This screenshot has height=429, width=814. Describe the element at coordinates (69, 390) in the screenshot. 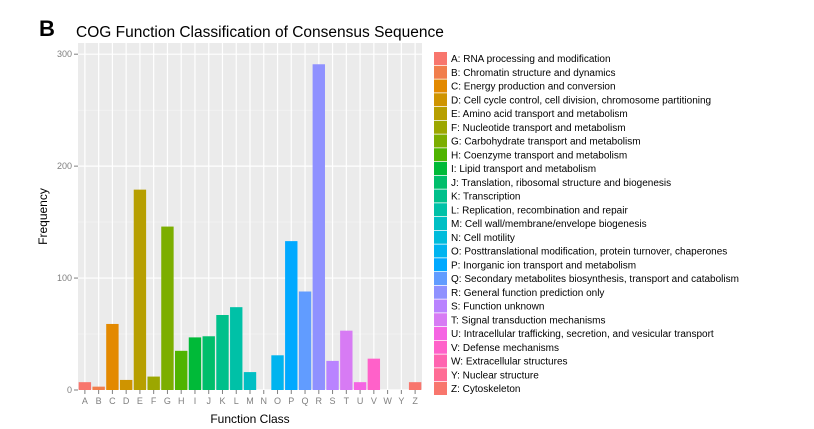

I see `y-tick-label: 0` at that location.